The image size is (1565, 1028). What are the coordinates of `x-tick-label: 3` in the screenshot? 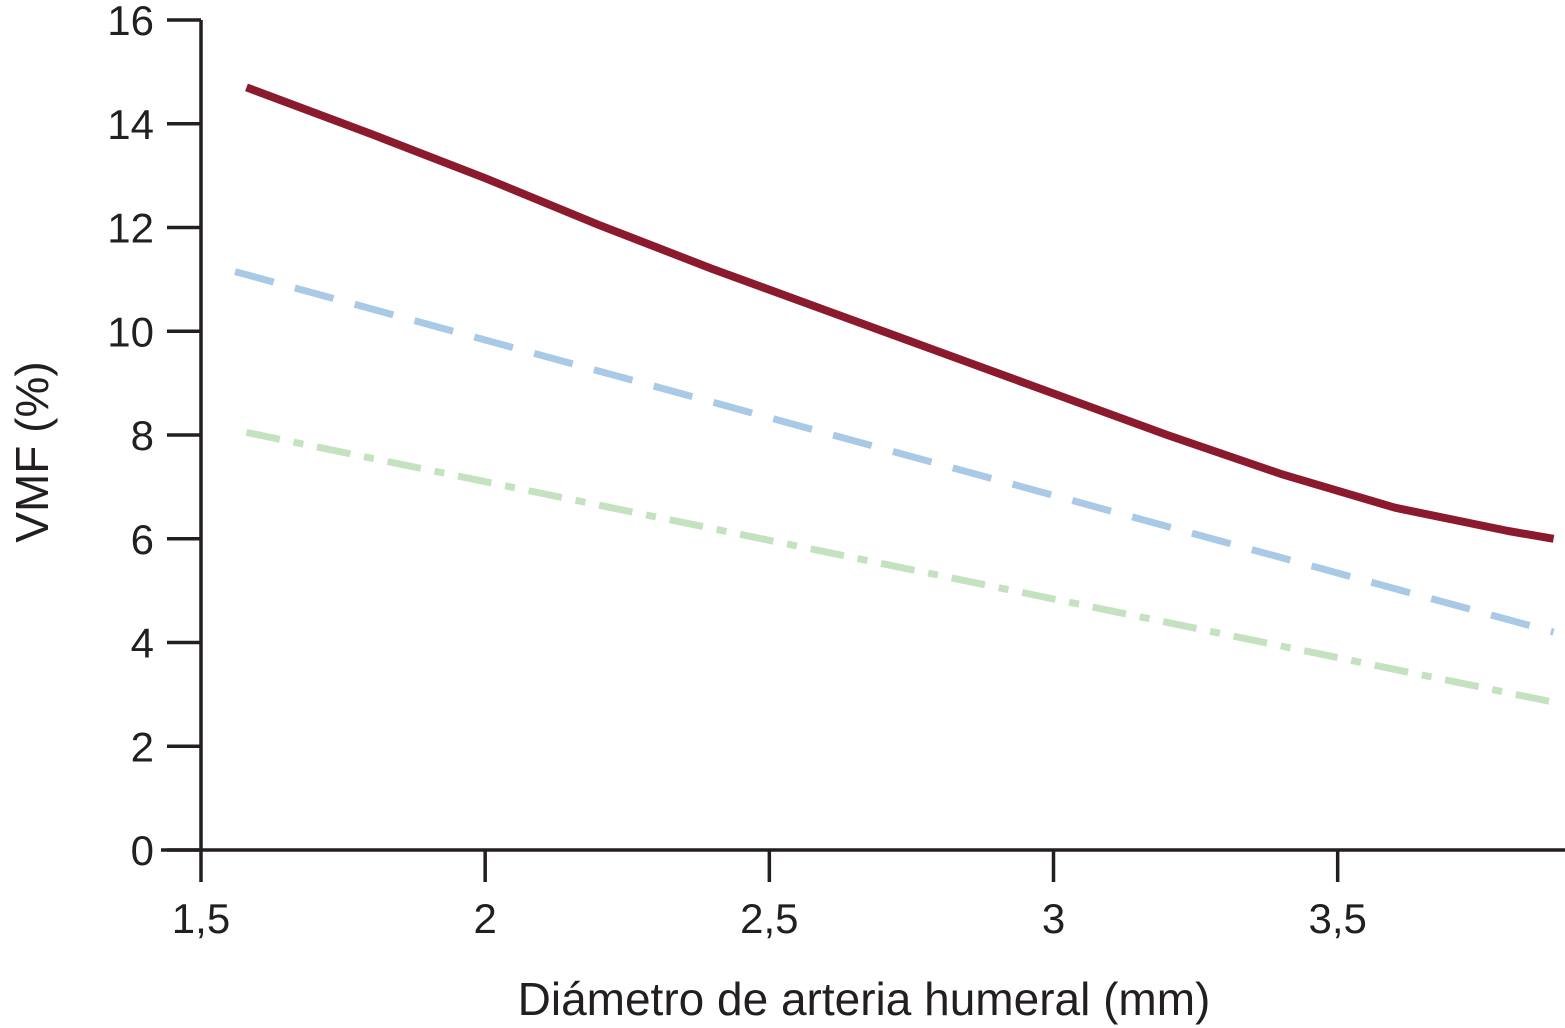 It's located at (1053, 918).